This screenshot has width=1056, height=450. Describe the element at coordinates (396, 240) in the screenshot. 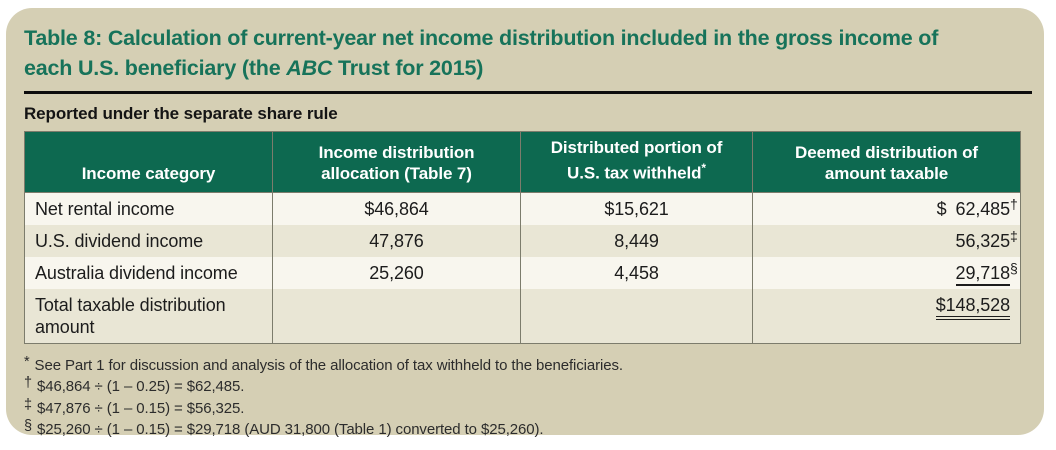

I see `cell-allocation: 47,876` at that location.